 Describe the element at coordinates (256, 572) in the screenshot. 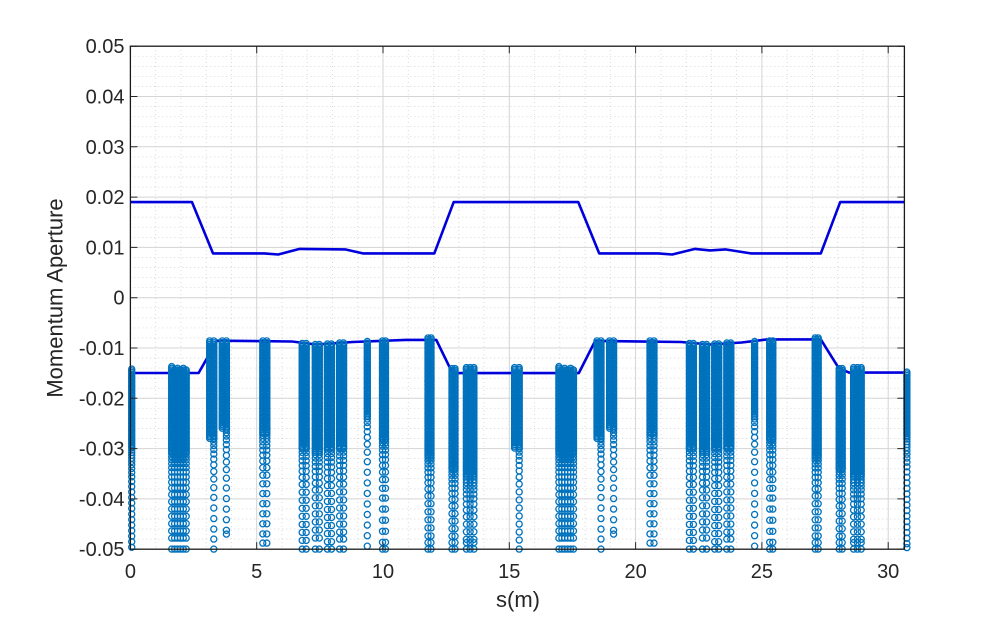

I see `svg-text: 5` at that location.